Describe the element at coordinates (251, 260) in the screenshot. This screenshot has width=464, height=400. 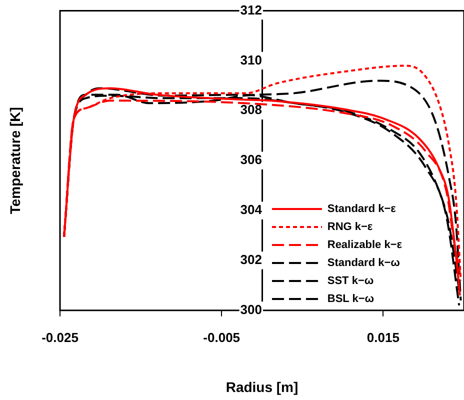
I see `y-tick-label: 302` at that location.